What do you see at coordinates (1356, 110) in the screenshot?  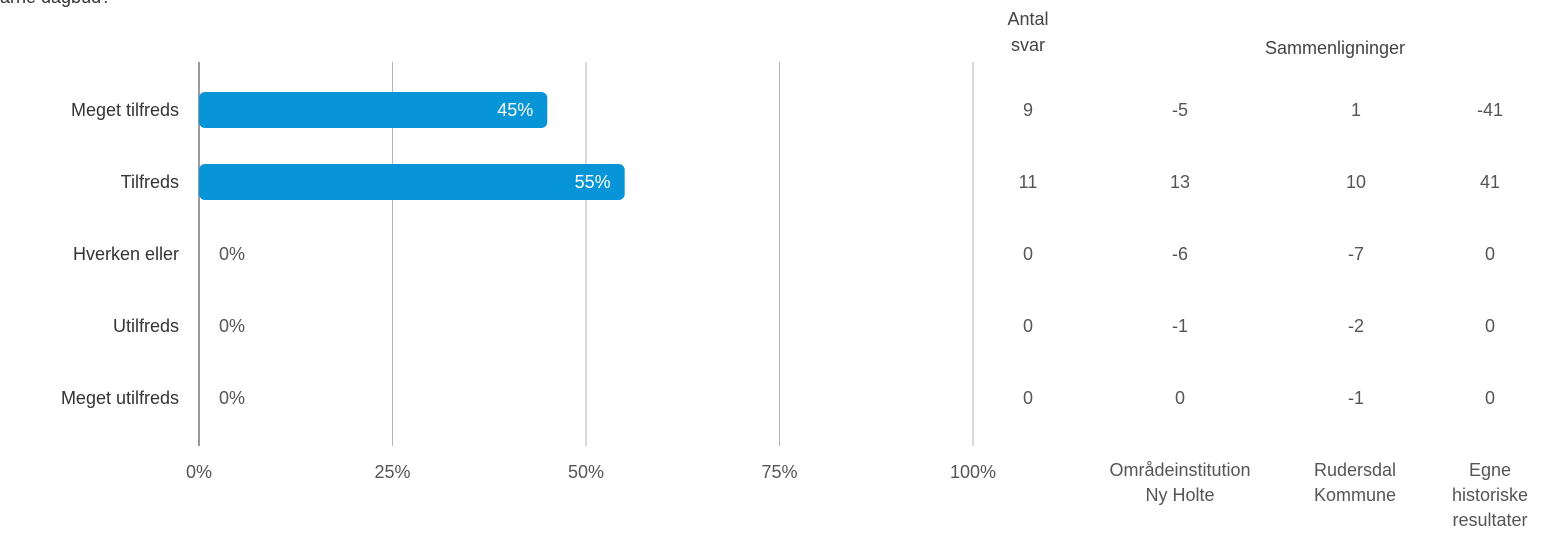 I see `rudersdal-kommune-value: 1` at bounding box center [1356, 110].